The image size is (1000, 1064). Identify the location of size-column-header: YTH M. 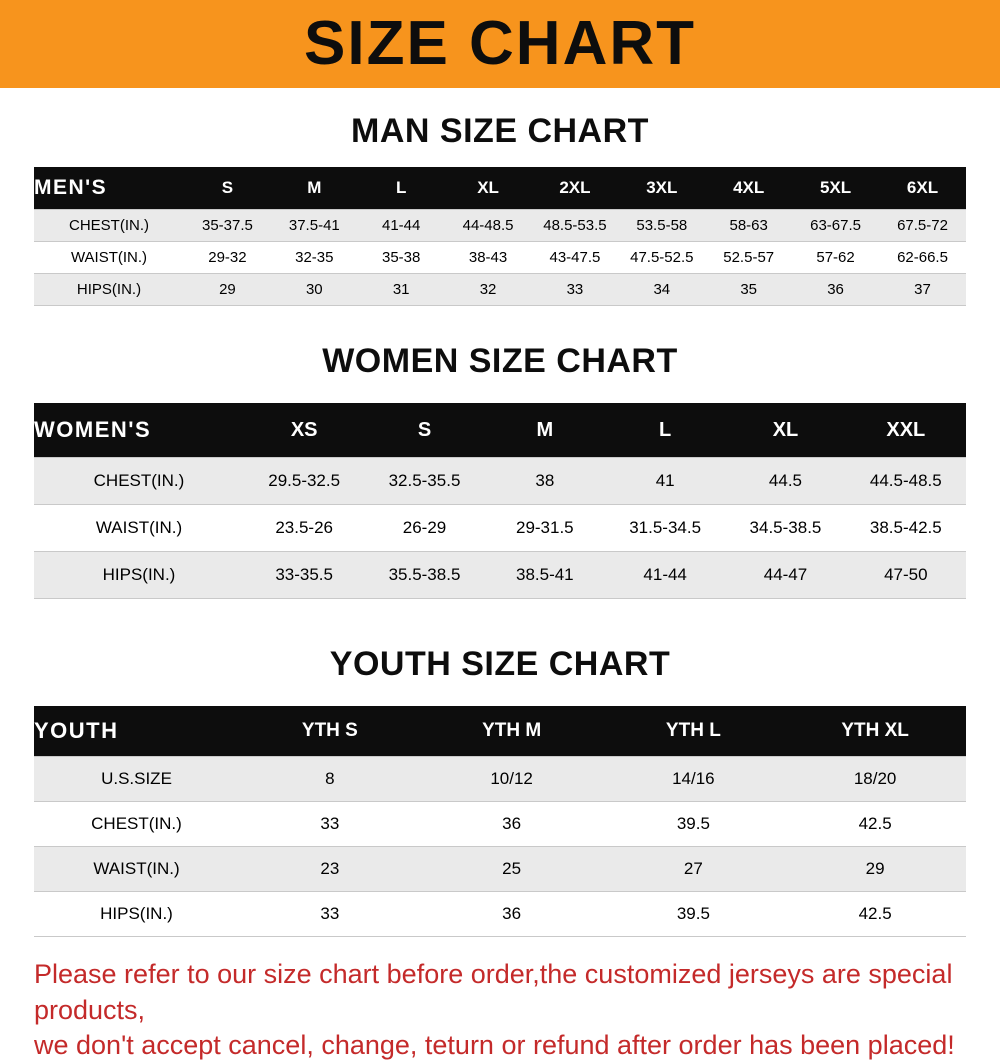
(512, 730).